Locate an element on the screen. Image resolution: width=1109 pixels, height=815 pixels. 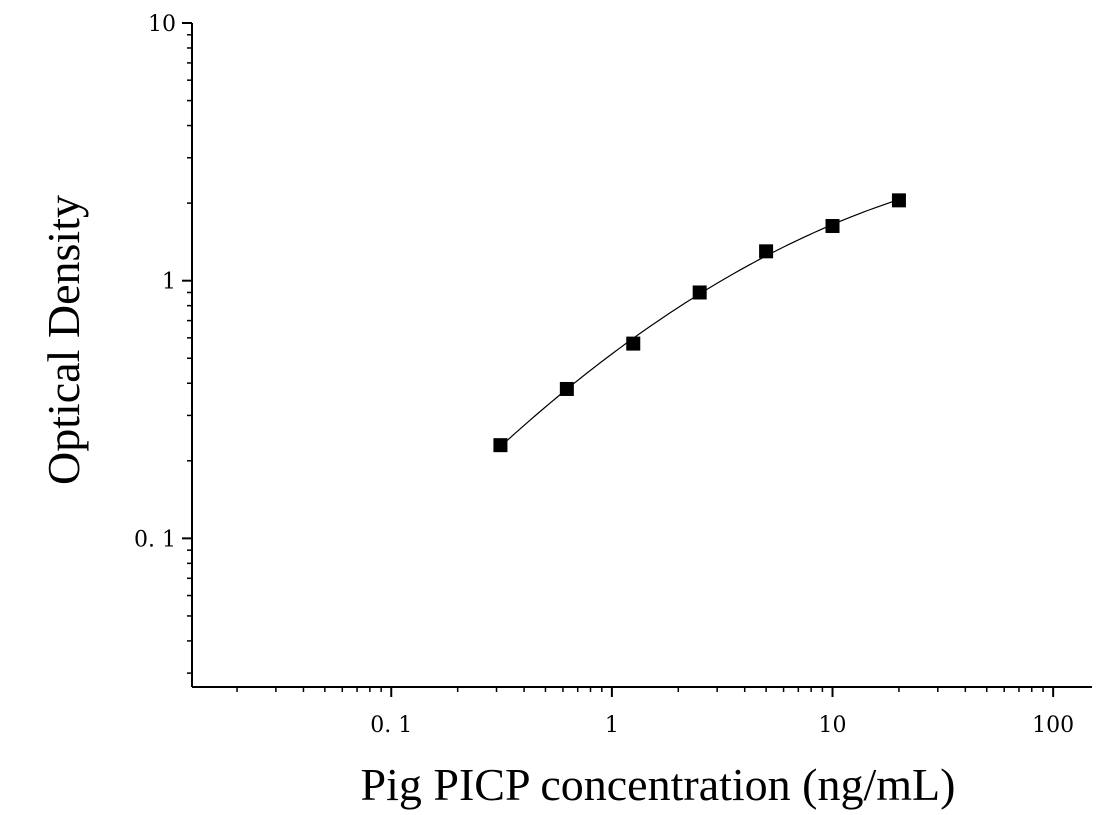
data-points is located at coordinates (699, 323).